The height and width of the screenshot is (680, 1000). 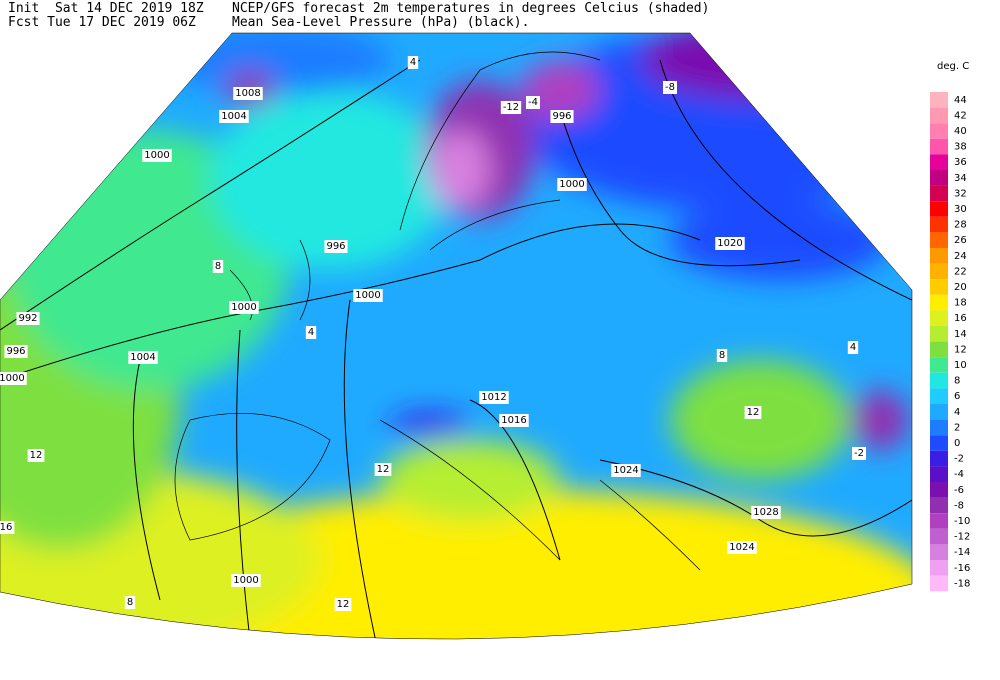 I want to click on colorbar-label: 34, so click(x=960, y=178).